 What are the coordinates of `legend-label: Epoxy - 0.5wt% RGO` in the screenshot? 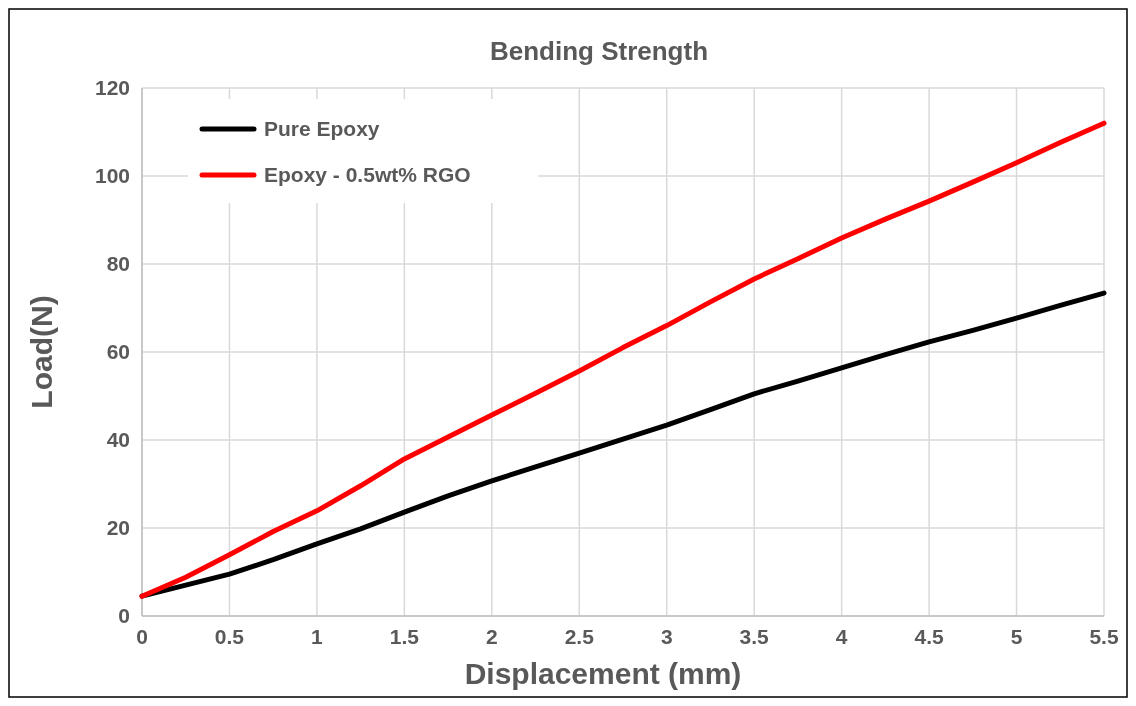 It's located at (367, 174).